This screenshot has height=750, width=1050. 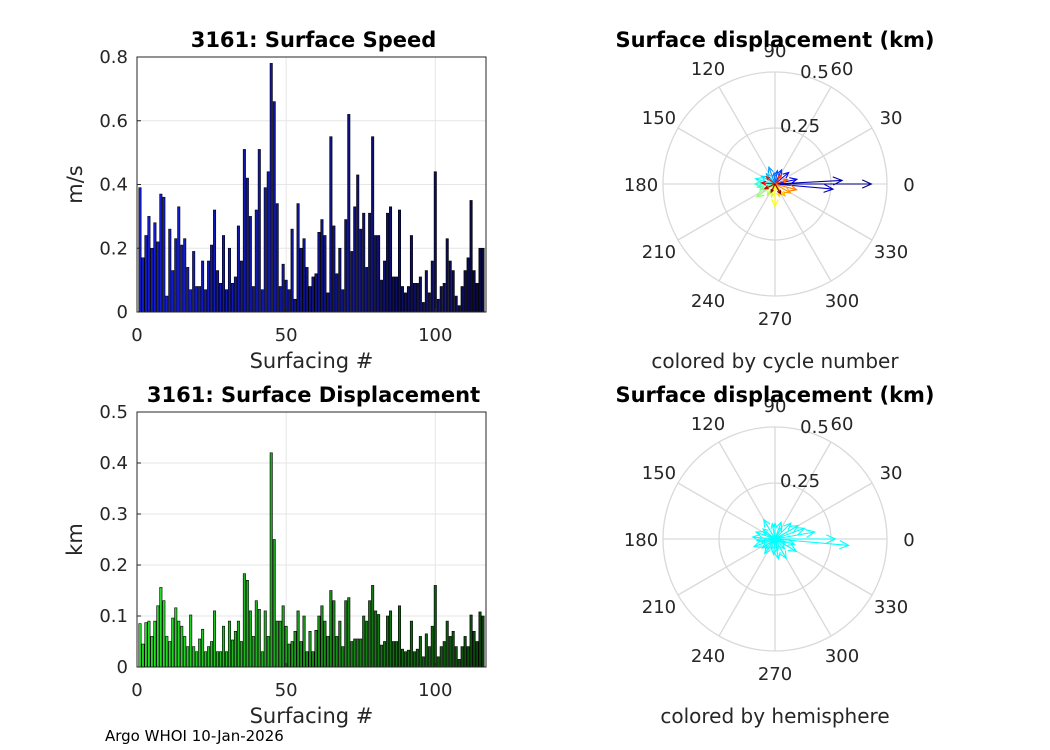 I want to click on y-tick-label: 0.6, so click(x=113, y=121).